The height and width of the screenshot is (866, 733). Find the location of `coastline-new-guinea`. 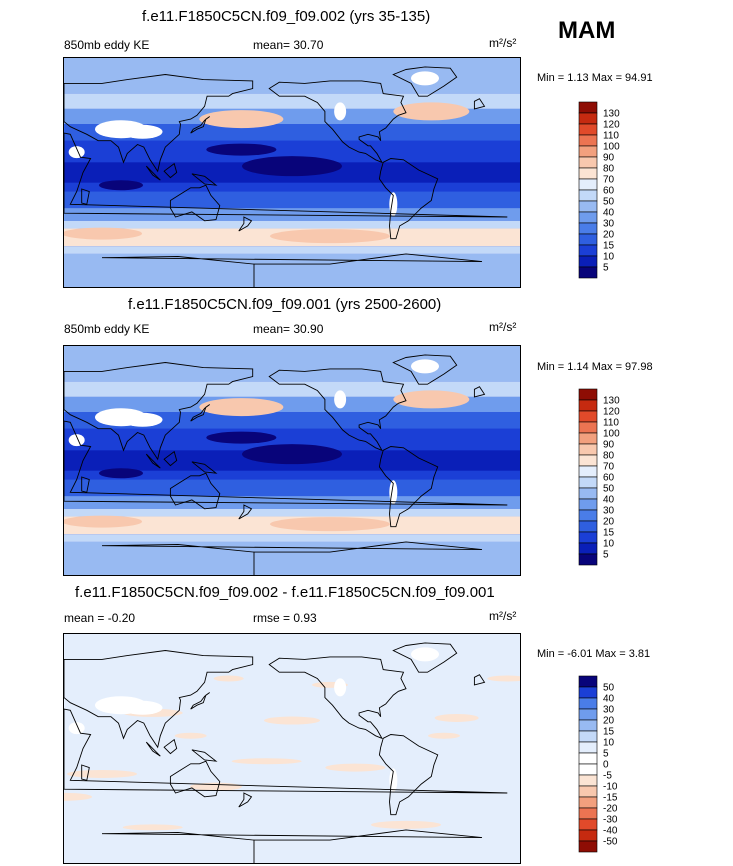

coastline-new-guinea is located at coordinates (204, 179).